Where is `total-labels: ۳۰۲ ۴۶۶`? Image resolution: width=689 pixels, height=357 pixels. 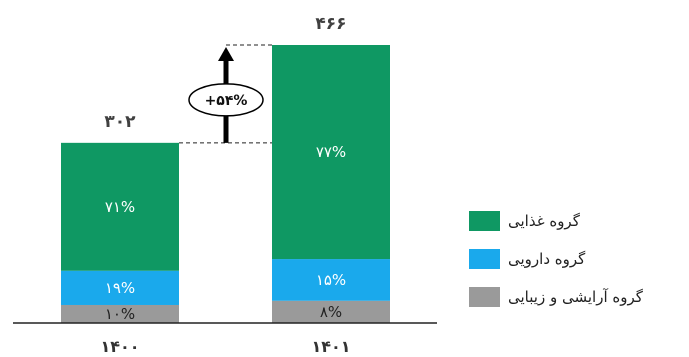 total-labels: ۳۰۲ ۴۶۶ is located at coordinates (225, 73).